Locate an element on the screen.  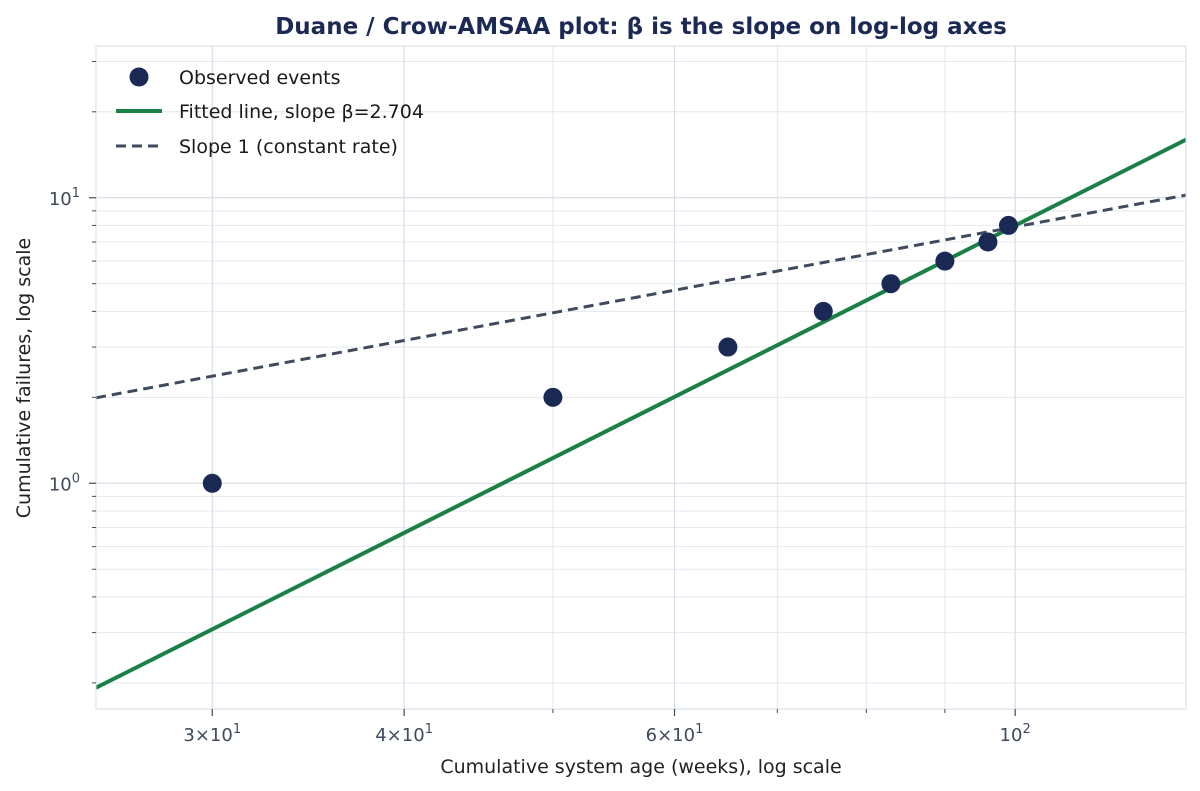
x-axis-label: Cumulative system age (weeks), log scale is located at coordinates (640, 767).